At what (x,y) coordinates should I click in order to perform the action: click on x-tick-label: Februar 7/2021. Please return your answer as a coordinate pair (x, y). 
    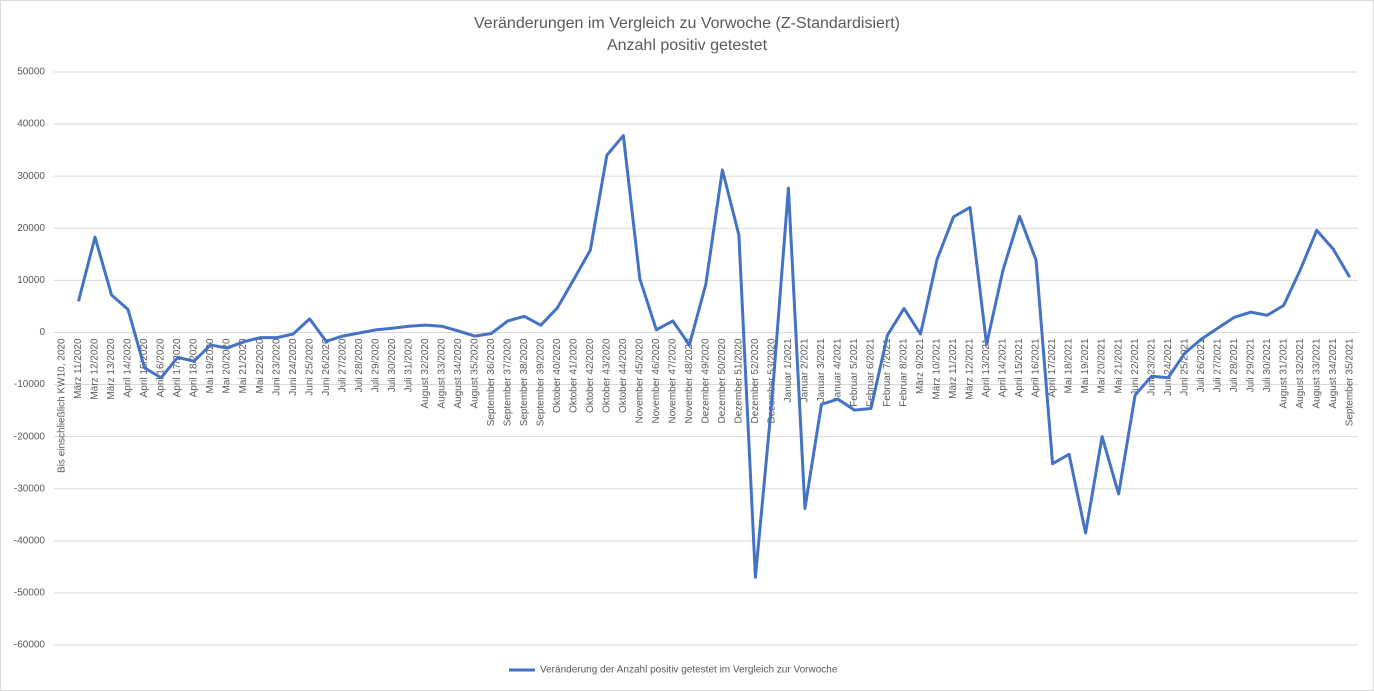
    Looking at the image, I should click on (887, 372).